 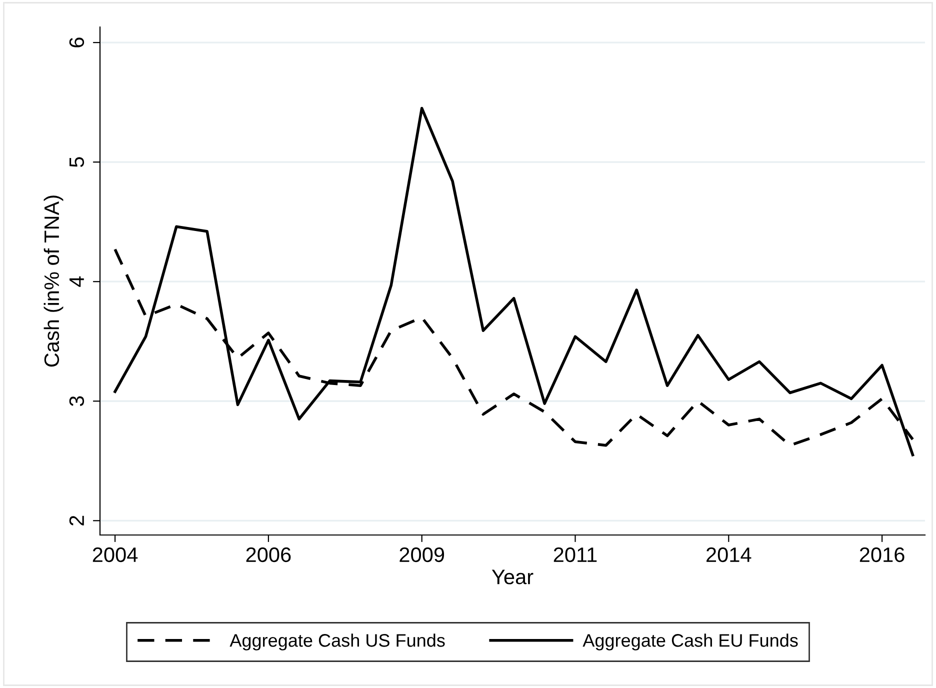 What do you see at coordinates (115, 554) in the screenshot?
I see `x-tick-label: 2004` at bounding box center [115, 554].